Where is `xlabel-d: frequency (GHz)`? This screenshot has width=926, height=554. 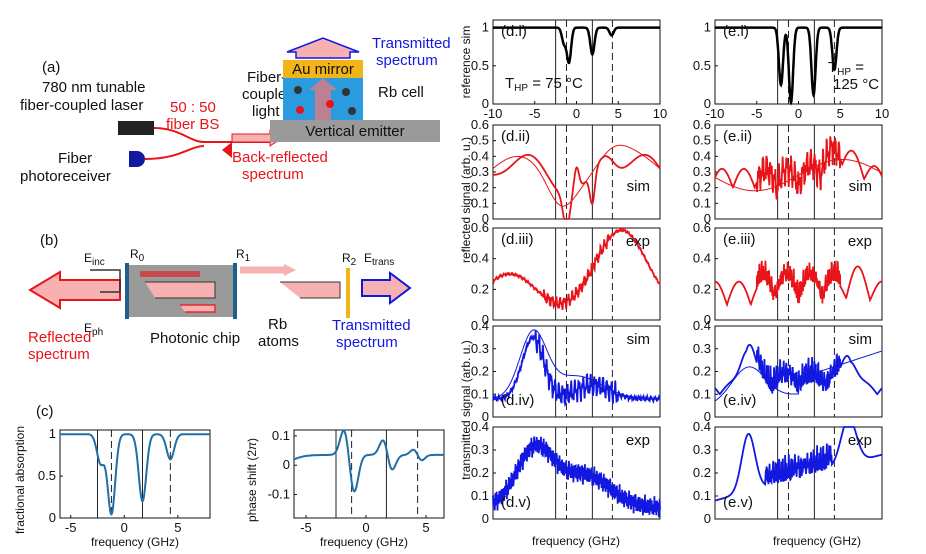 xlabel-d: frequency (GHz) is located at coordinates (576, 541).